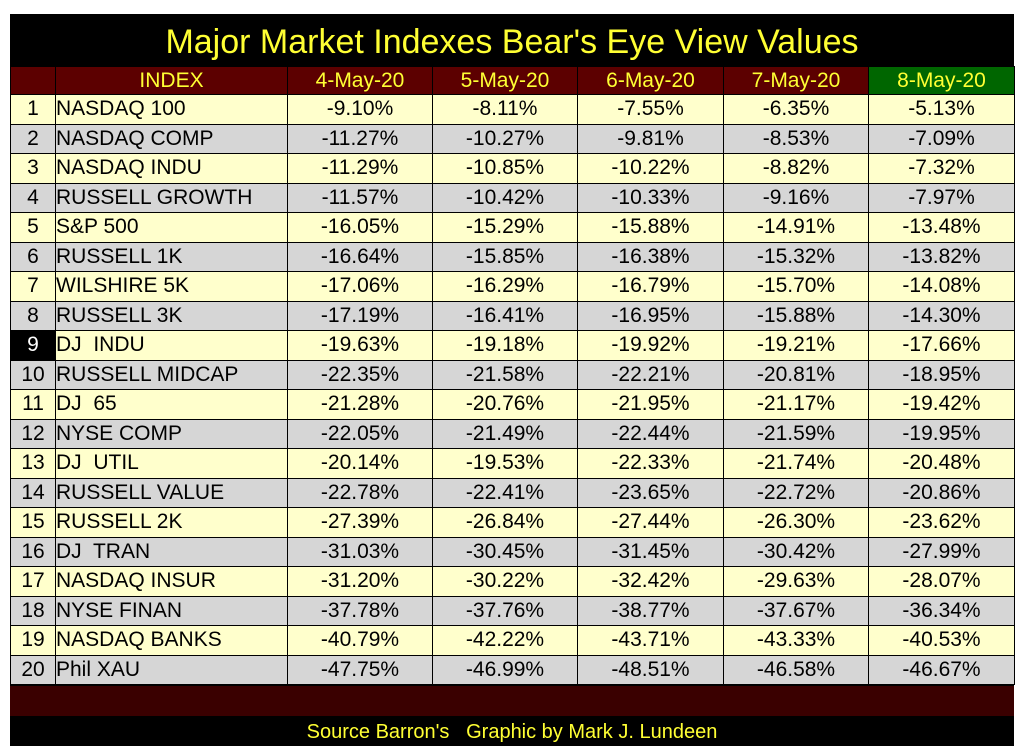 The width and height of the screenshot is (1024, 756). Describe the element at coordinates (360, 138) in the screenshot. I see `value-cell: -11.27%` at that location.